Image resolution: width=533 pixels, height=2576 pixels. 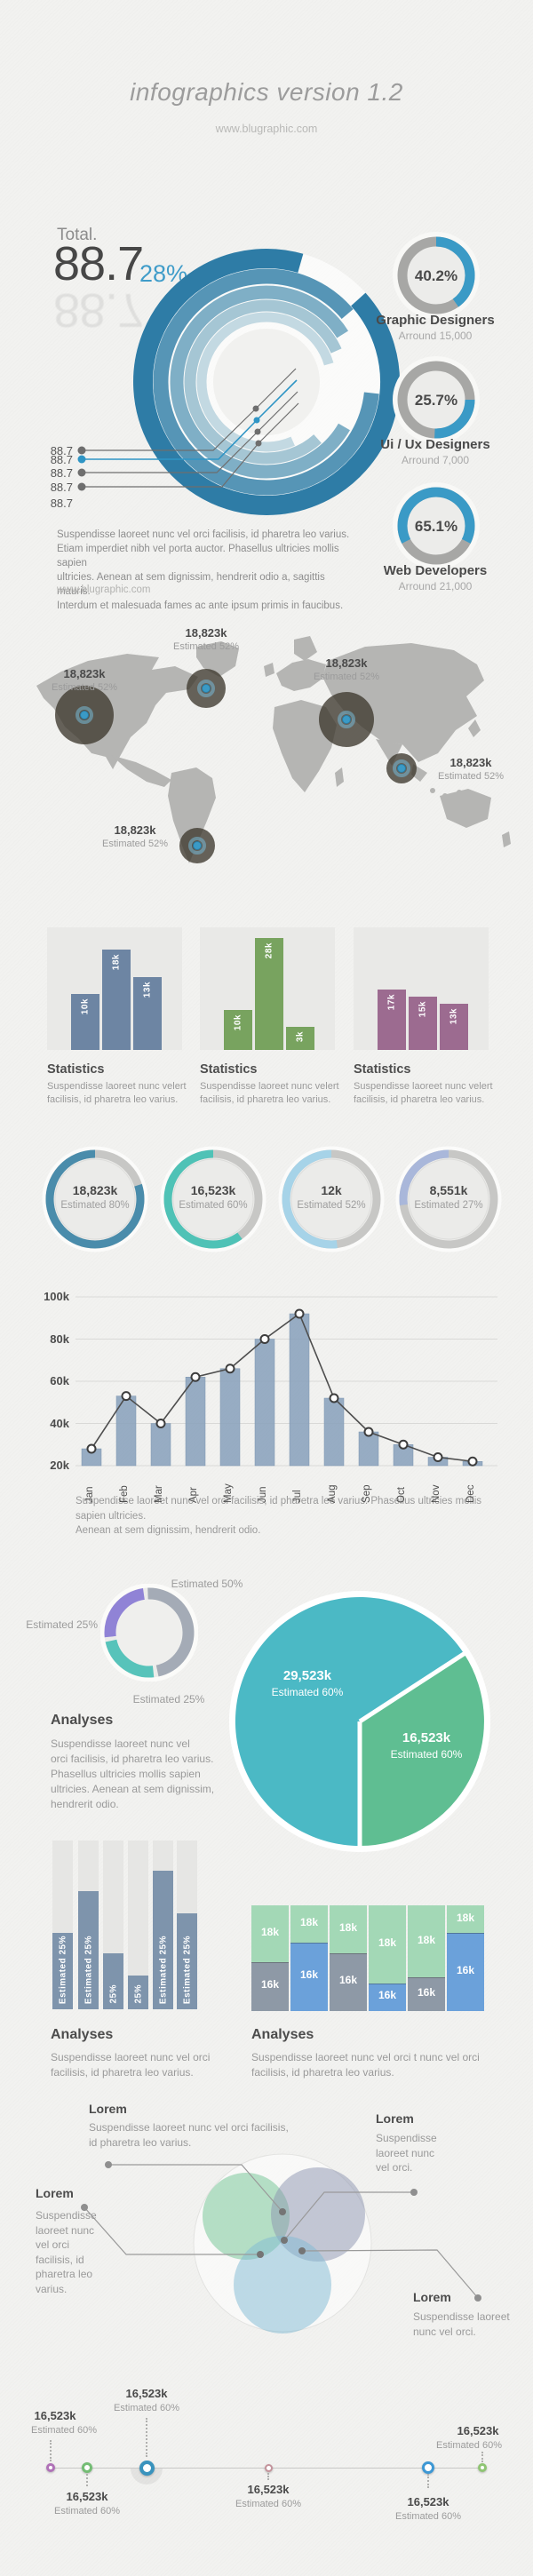 What do you see at coordinates (332, 1493) in the screenshot?
I see `x-axis-month: Aug` at bounding box center [332, 1493].